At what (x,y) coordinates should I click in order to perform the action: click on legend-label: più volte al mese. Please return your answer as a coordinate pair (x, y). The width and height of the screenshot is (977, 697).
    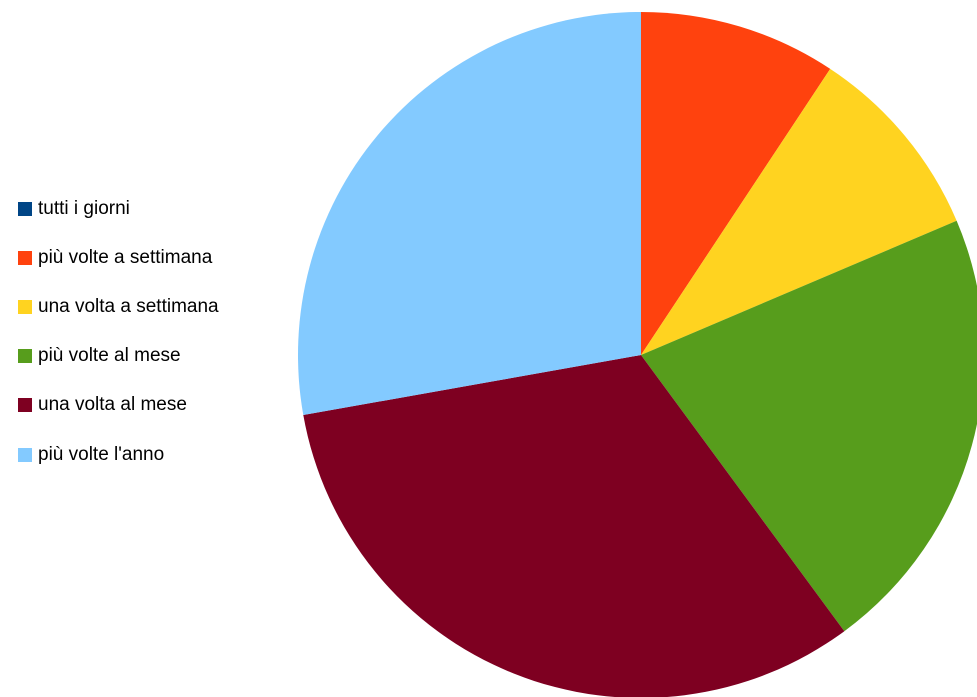
    Looking at the image, I should click on (109, 356).